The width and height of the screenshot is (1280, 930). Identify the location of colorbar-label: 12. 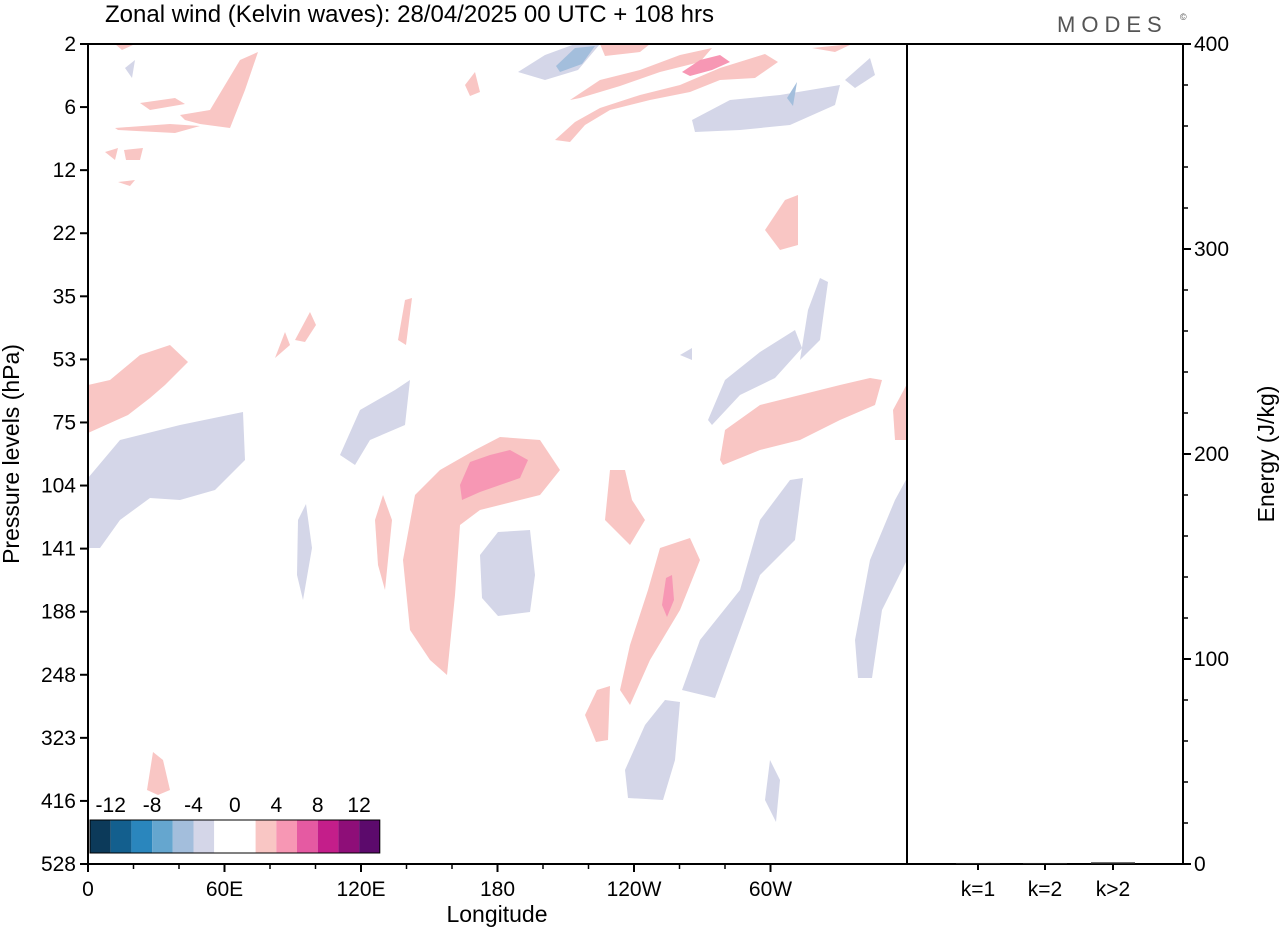
(358, 805).